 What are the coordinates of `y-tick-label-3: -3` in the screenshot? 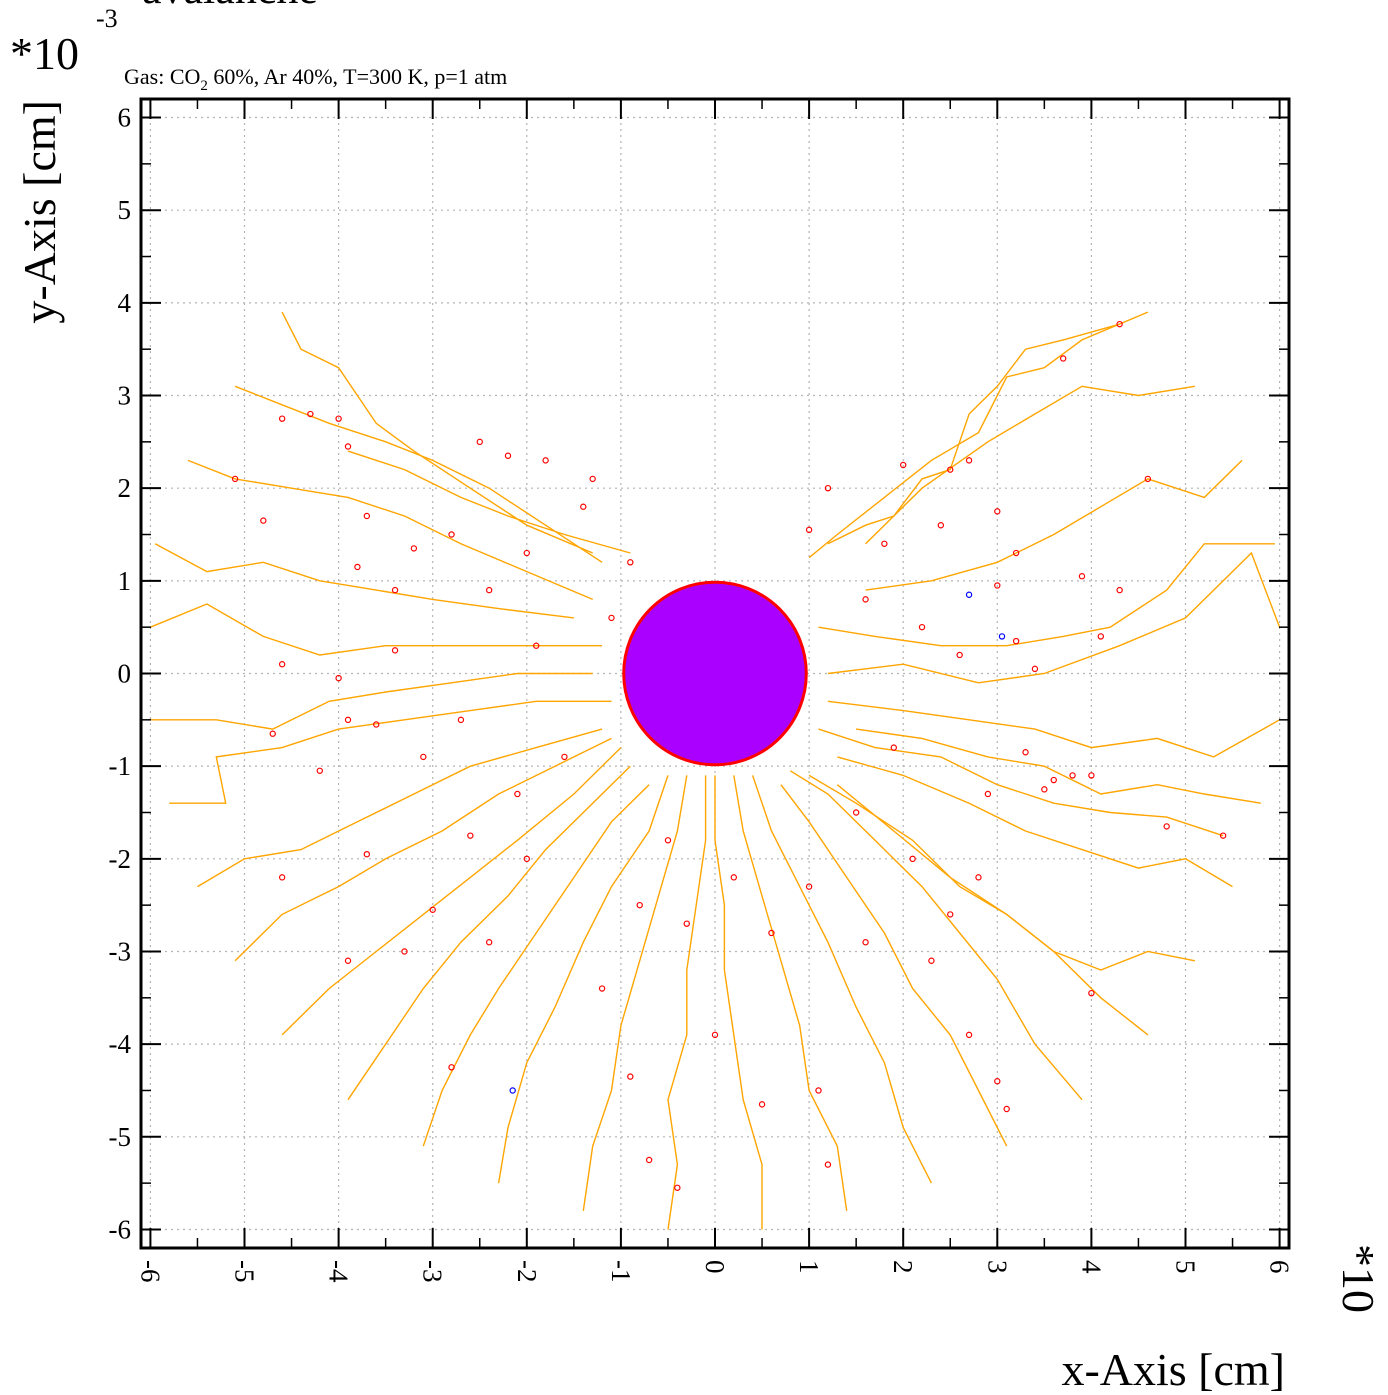 It's located at (120, 951).